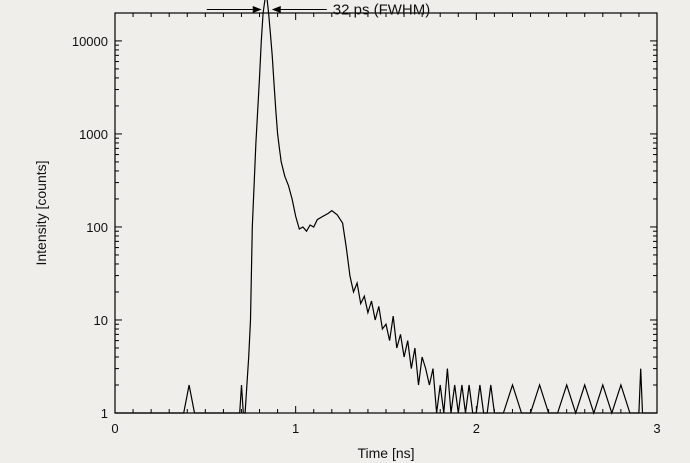 Image resolution: width=690 pixels, height=463 pixels. Describe the element at coordinates (90, 41) in the screenshot. I see `y-tick-label: 10000` at that location.